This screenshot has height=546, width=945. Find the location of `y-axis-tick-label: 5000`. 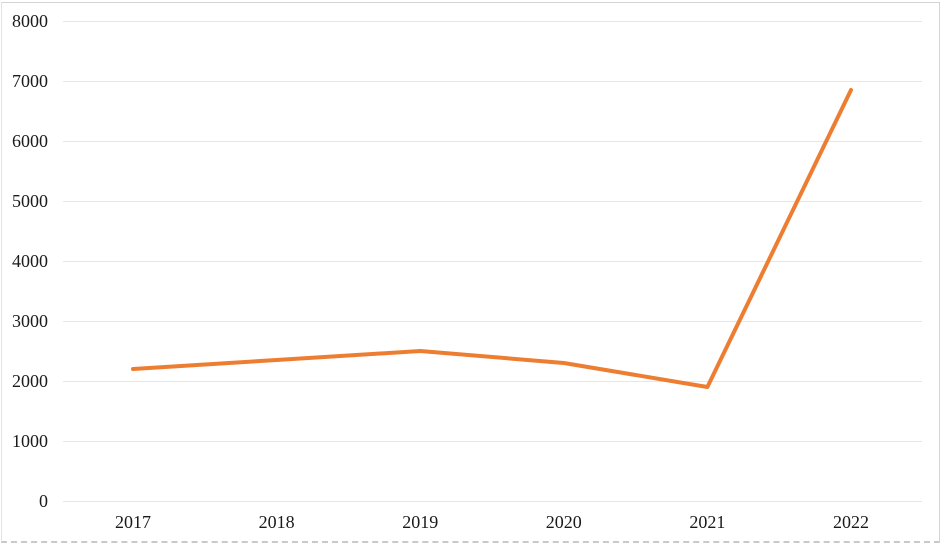

y-axis-tick-label: 5000 is located at coordinates (30, 201).